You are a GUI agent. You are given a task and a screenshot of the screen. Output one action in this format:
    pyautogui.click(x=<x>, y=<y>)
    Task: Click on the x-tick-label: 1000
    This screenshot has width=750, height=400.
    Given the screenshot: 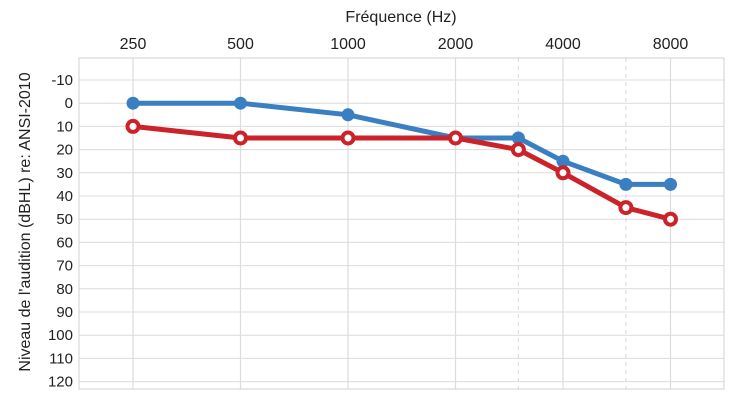 What is the action you would take?
    pyautogui.click(x=348, y=44)
    